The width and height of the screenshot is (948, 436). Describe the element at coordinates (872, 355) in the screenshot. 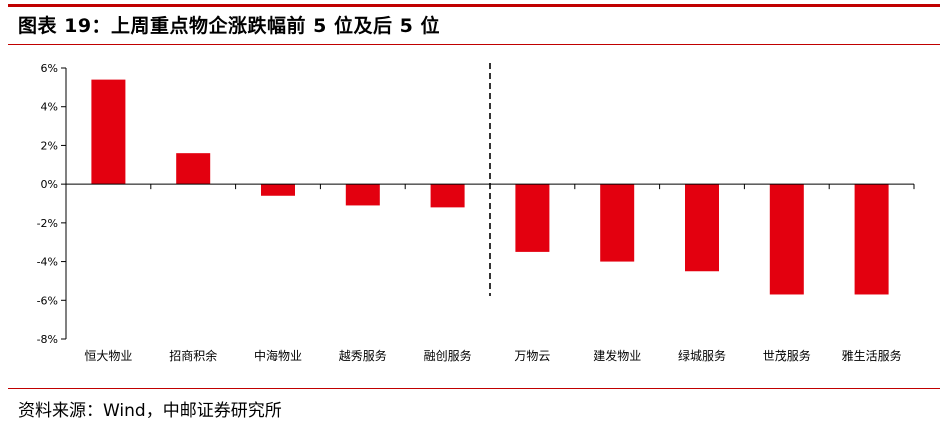

I see `x-category-label: 雅生活服务` at that location.